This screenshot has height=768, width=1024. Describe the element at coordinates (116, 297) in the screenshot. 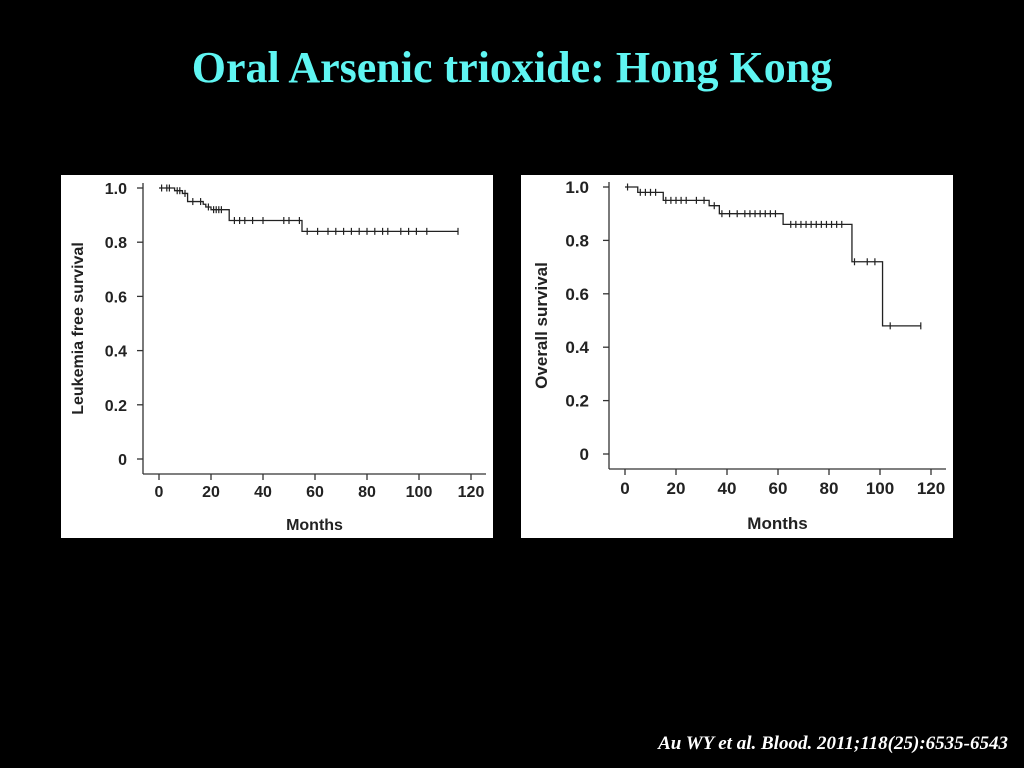

I see `lfs-y-tick-label: 0.6` at that location.